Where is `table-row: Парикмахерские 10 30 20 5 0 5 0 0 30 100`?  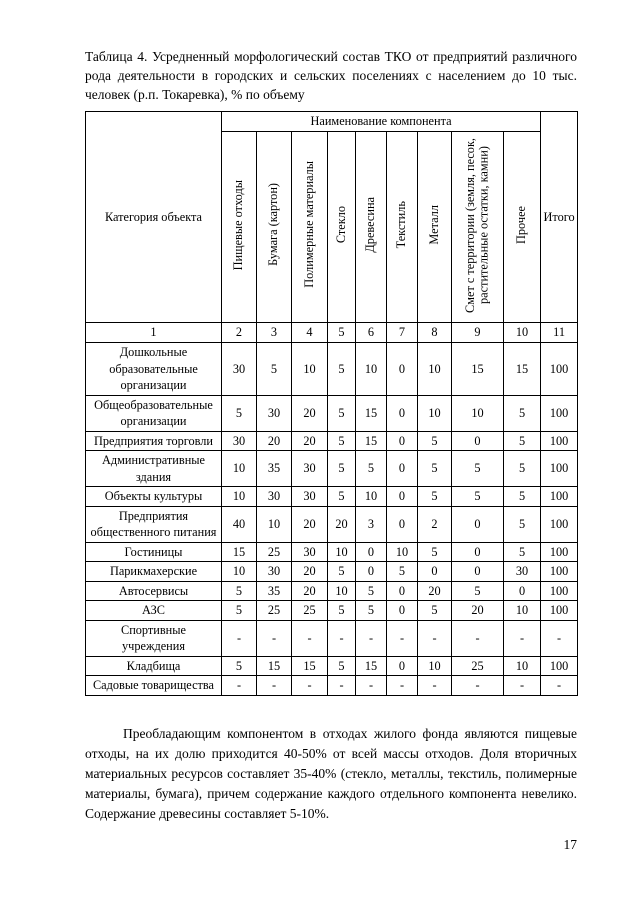 table-row: Парикмахерские 10 30 20 5 0 5 0 0 30 100 is located at coordinates (332, 571).